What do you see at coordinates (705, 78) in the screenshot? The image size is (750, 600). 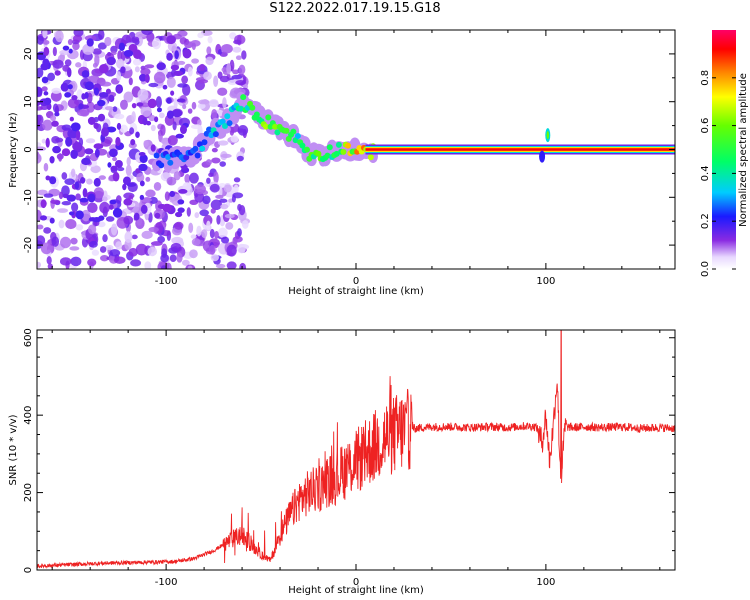 I see `colorbar-tick-label: 0.8` at bounding box center [705, 78].